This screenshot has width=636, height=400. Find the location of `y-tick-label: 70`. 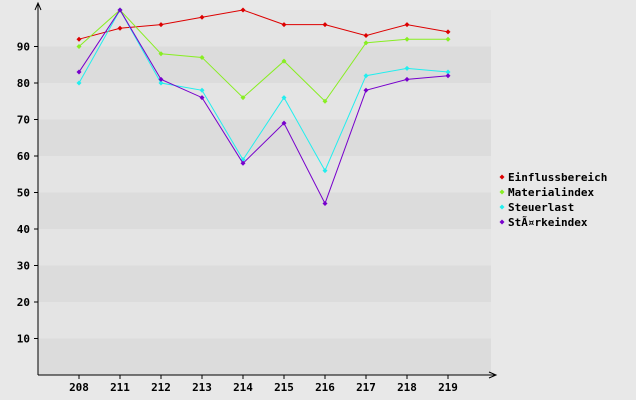

y-tick-label: 70 is located at coordinates (23, 120).